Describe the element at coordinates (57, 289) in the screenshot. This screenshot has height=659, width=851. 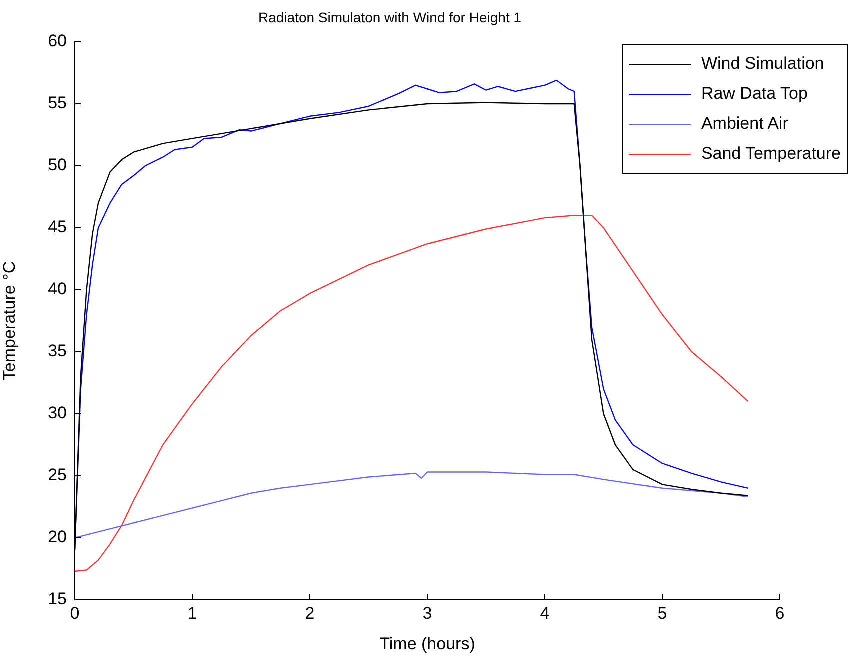
I see `y-tick-label: 40` at that location.